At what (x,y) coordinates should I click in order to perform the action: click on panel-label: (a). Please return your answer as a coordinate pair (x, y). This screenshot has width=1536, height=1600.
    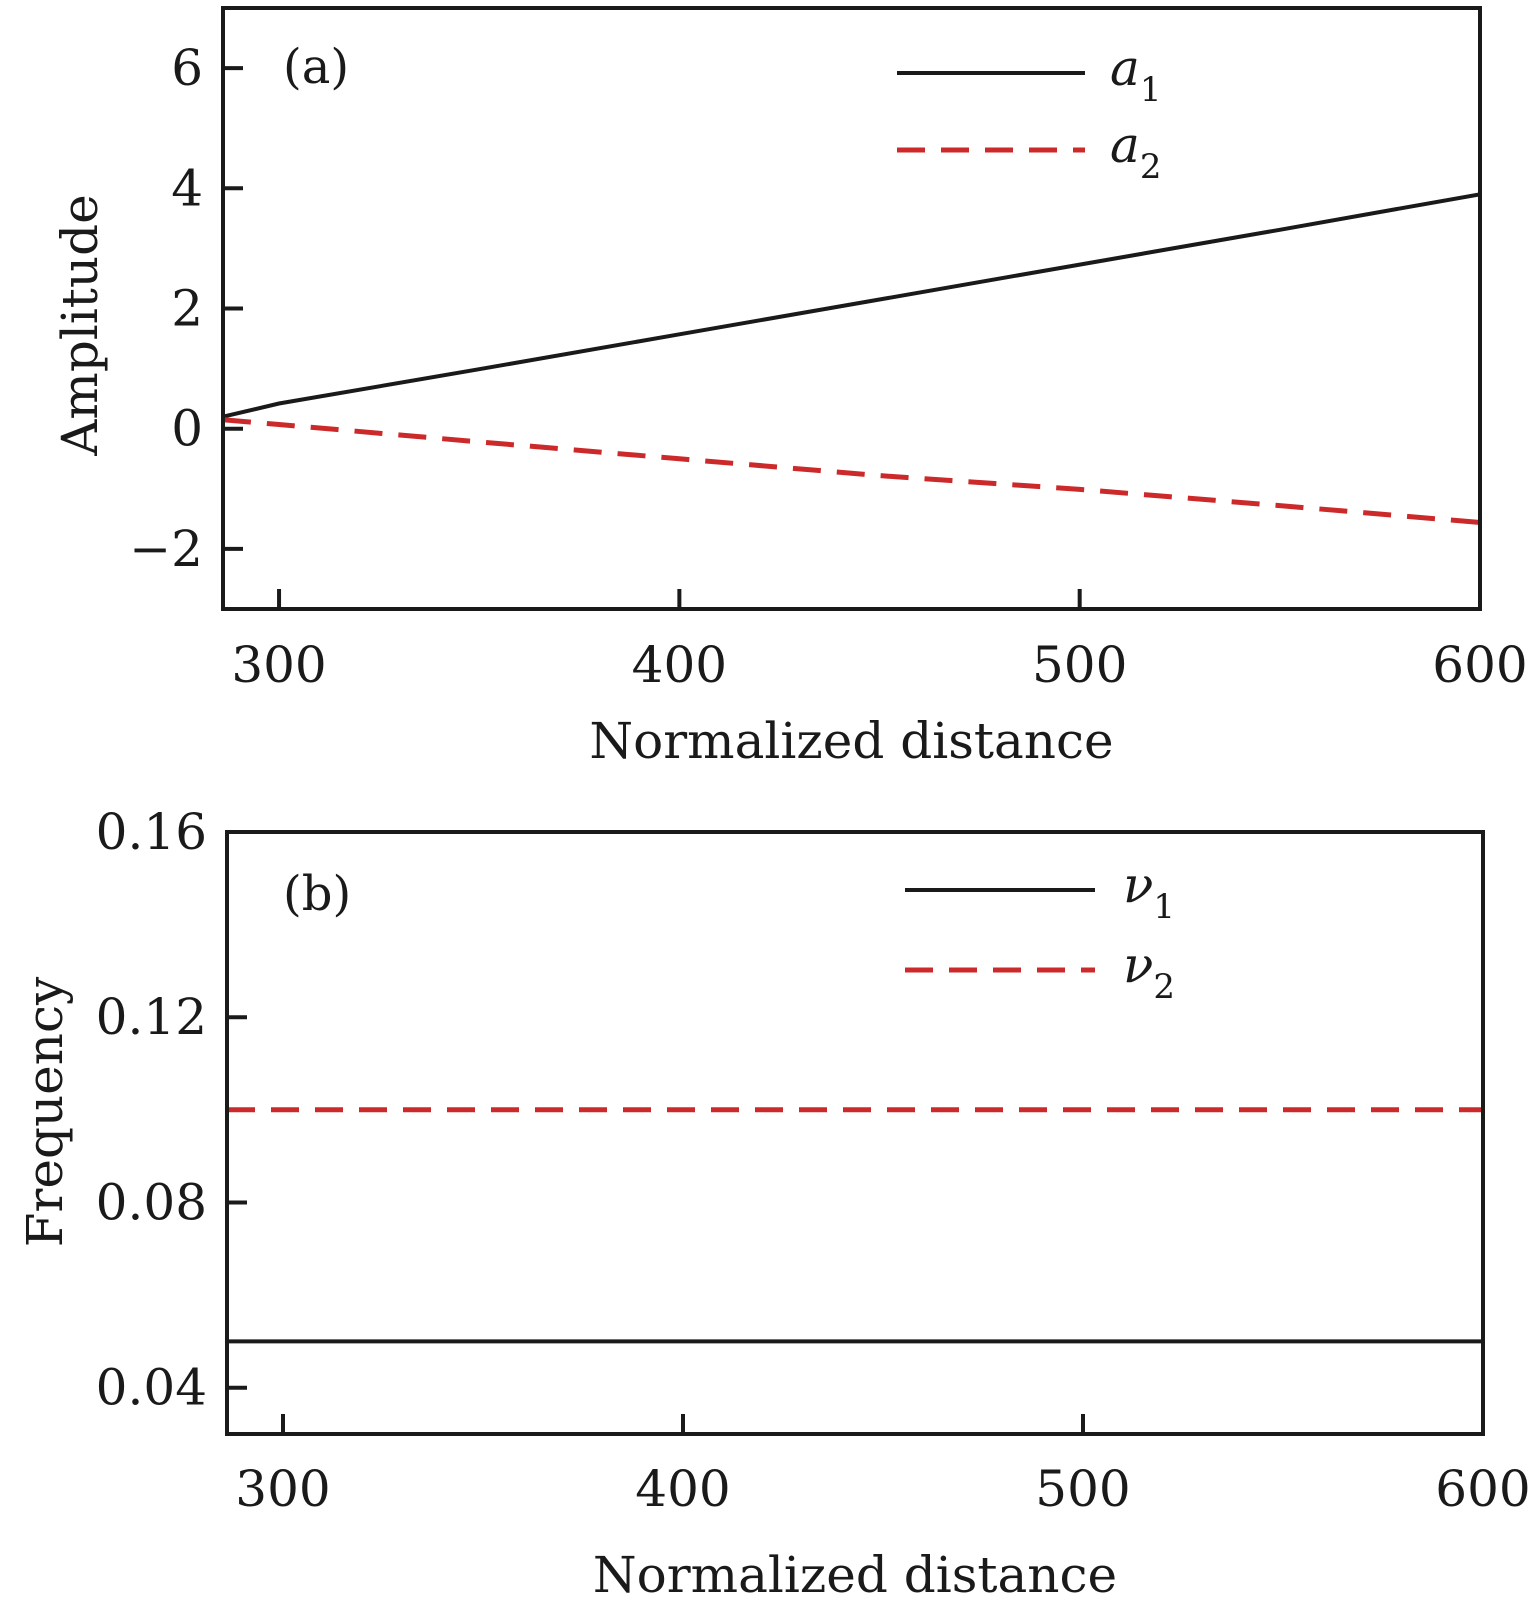
    Looking at the image, I should click on (316, 67).